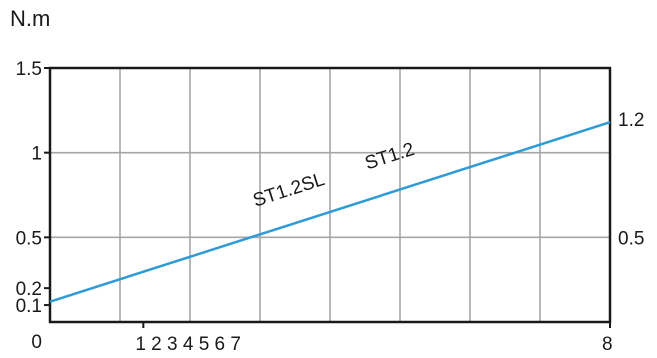 This screenshot has height=358, width=657. What do you see at coordinates (288, 190) in the screenshot?
I see `series-annotation: ST1.2SL` at bounding box center [288, 190].